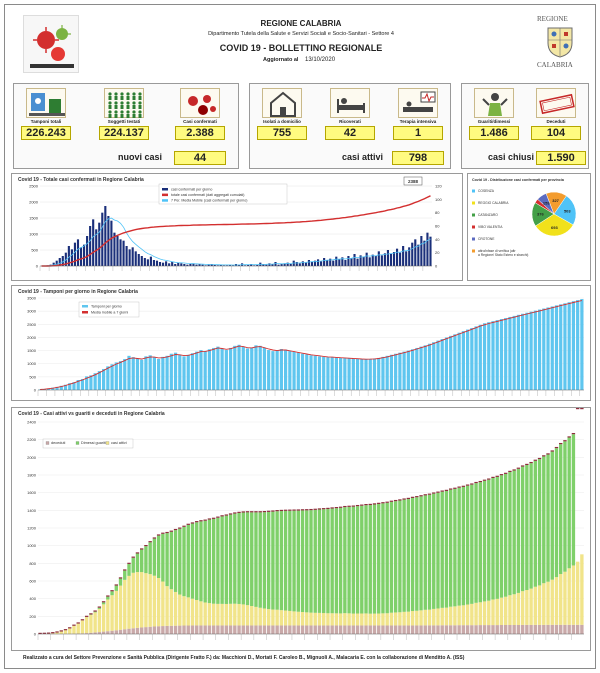 This screenshot has width=600, height=673. What do you see at coordinates (437, 212) in the screenshot?
I see `y2-tick-label: 80` at bounding box center [437, 212].